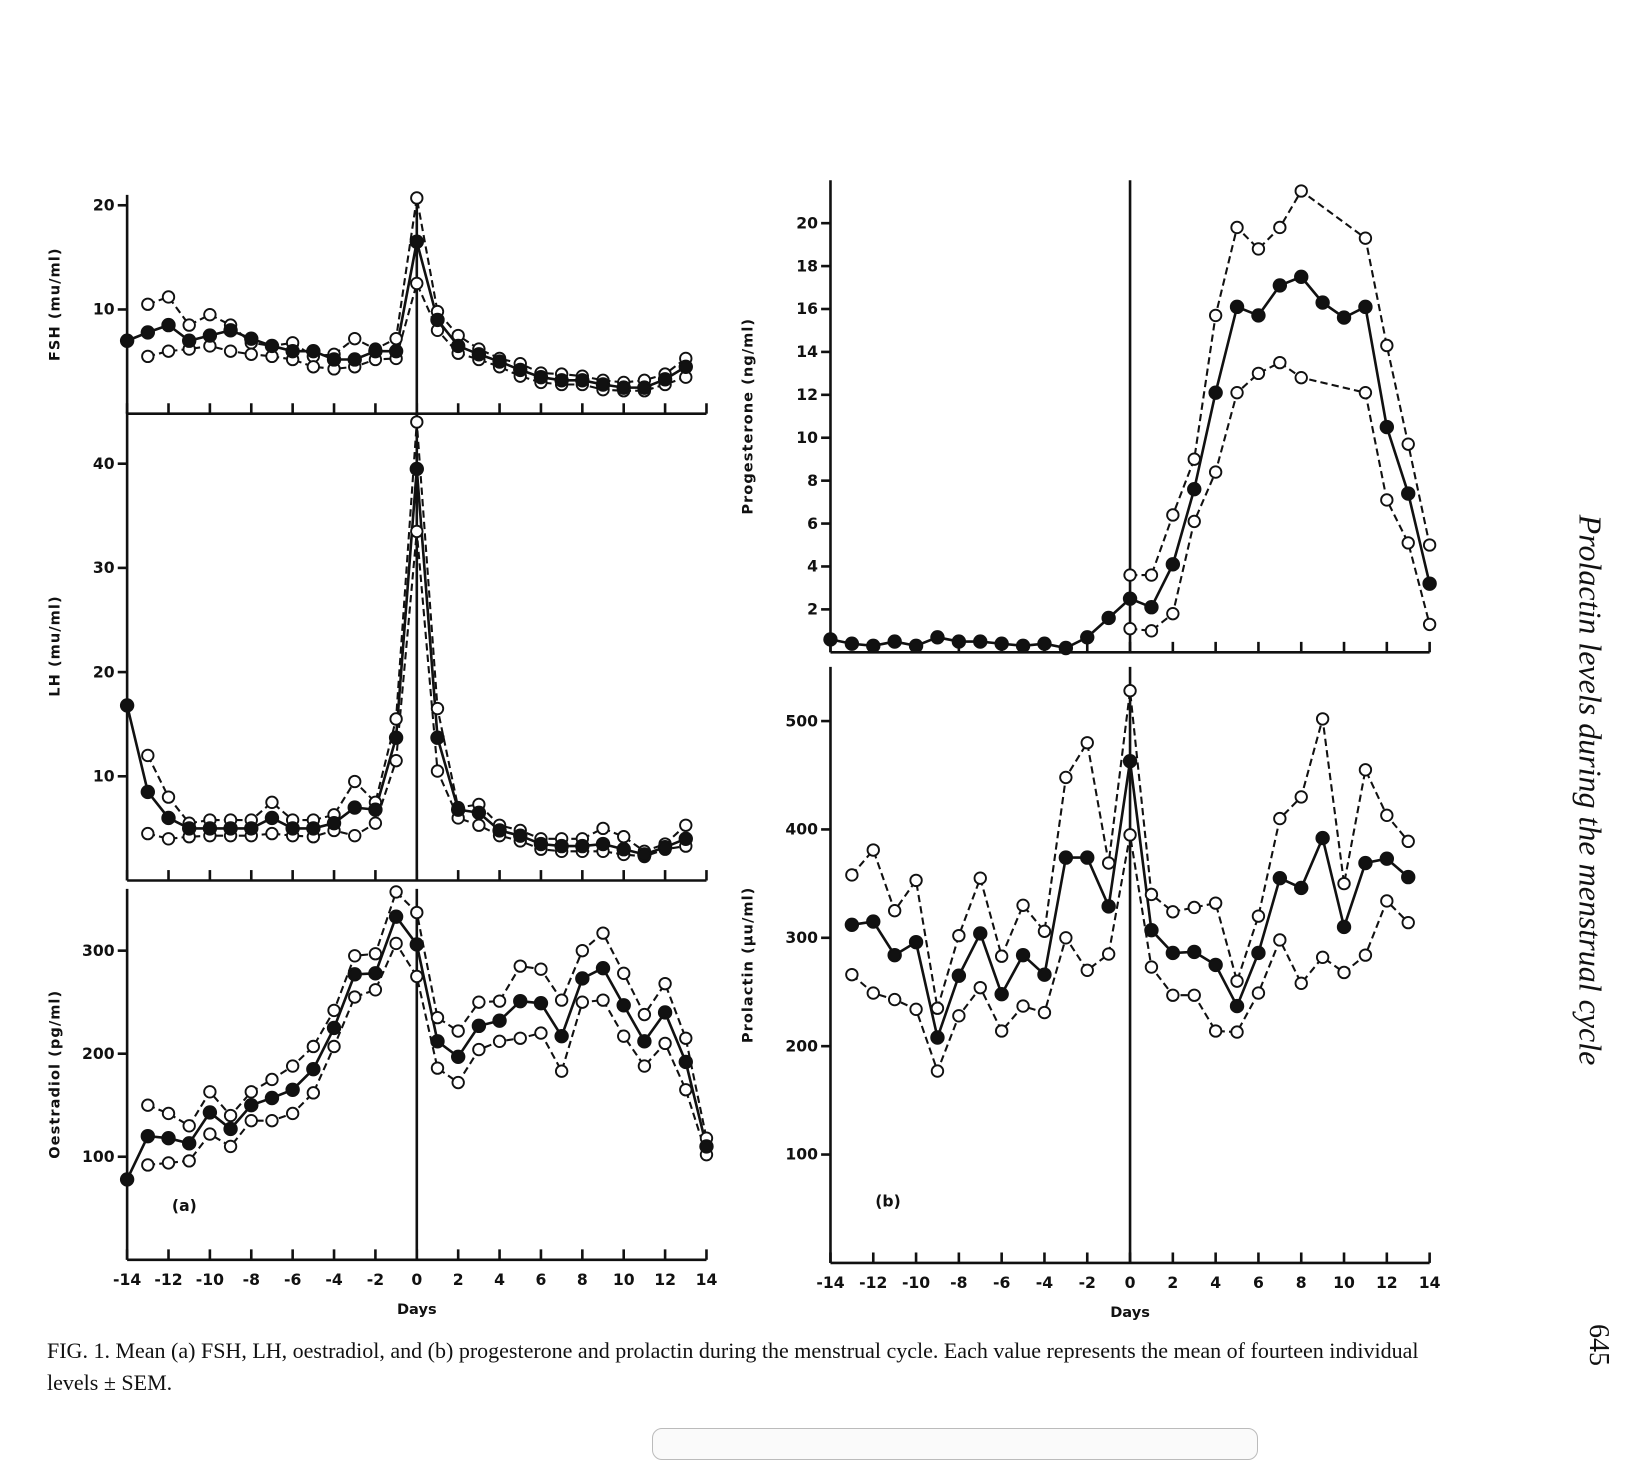 This screenshot has height=1460, width=1634. What do you see at coordinates (747, 416) in the screenshot?
I see `y-axis-label: Progesterone (ng/ml)` at bounding box center [747, 416].